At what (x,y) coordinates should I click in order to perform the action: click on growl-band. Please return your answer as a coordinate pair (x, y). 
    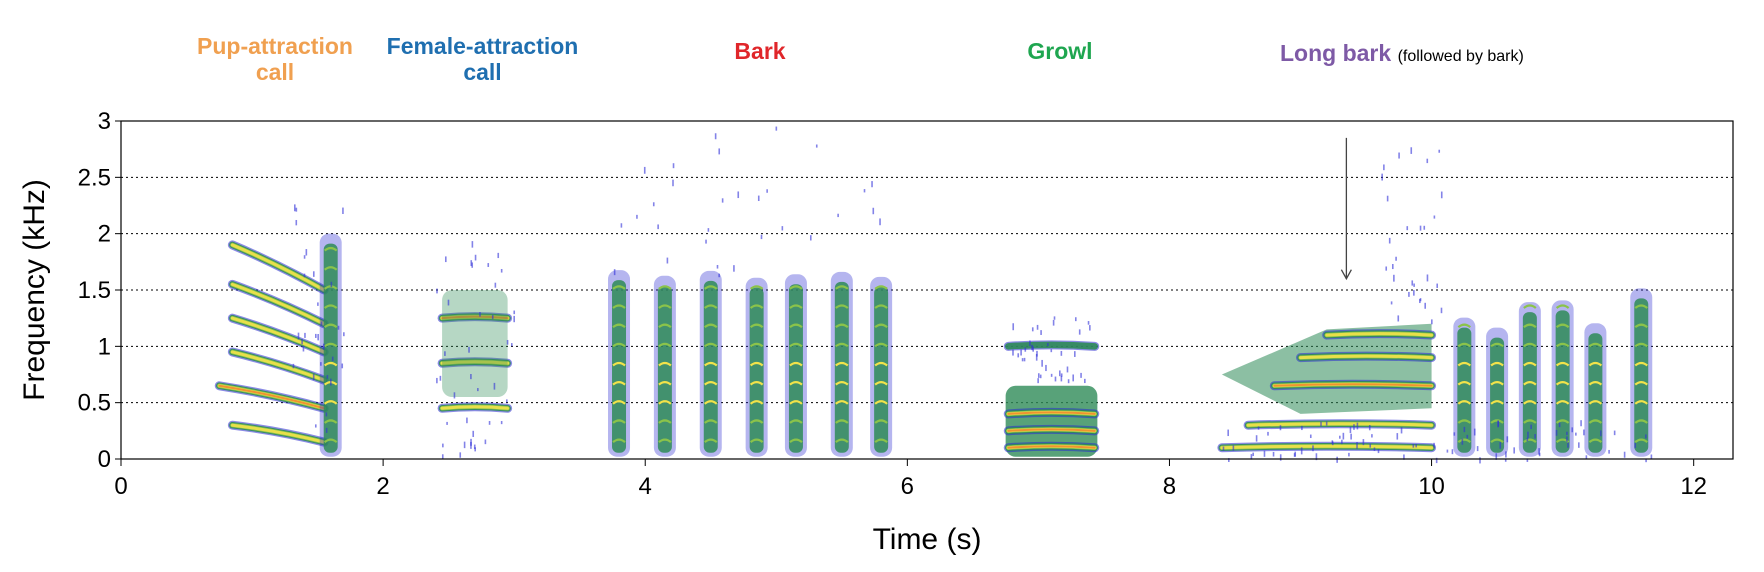
    Looking at the image, I should click on (1051, 430).